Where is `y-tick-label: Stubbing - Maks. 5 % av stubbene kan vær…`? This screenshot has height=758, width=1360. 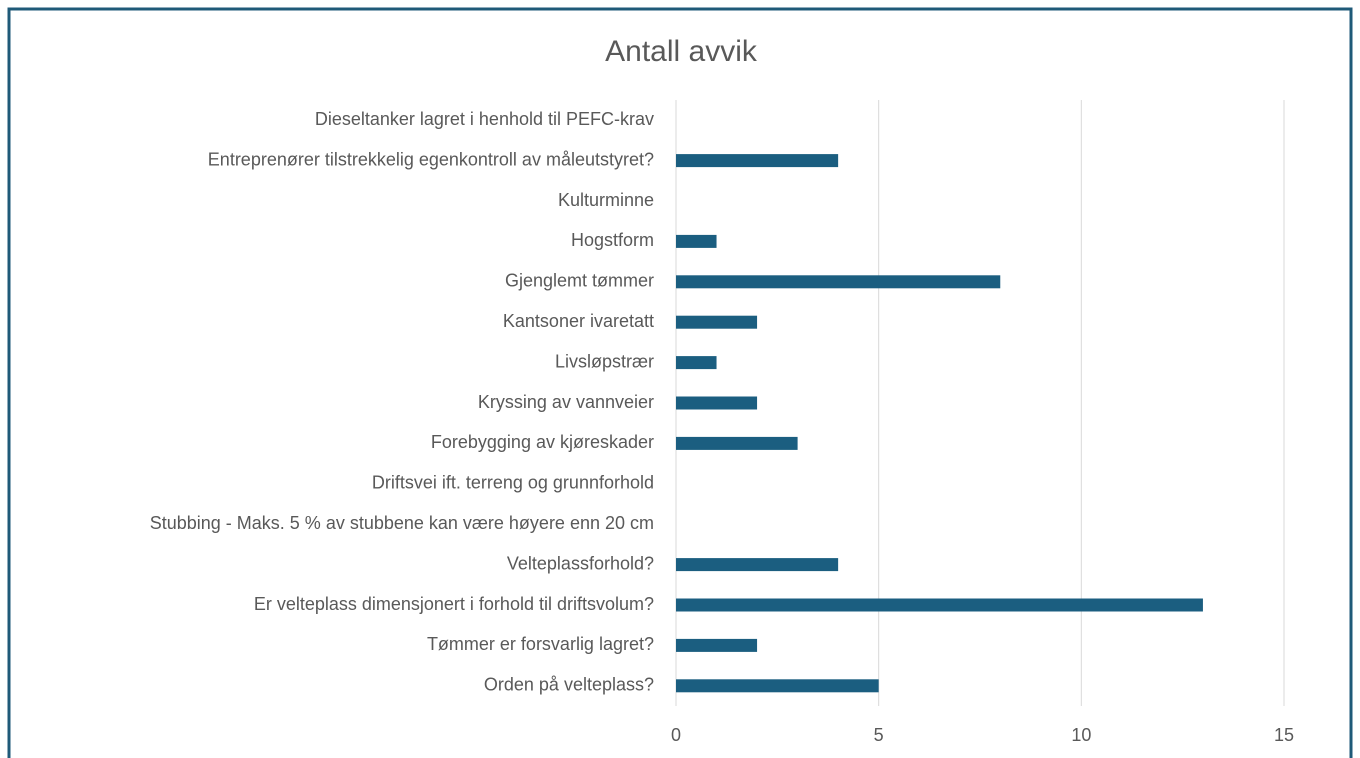
y-tick-label: Stubbing - Maks. 5 % av stubbene kan vær… is located at coordinates (402, 523).